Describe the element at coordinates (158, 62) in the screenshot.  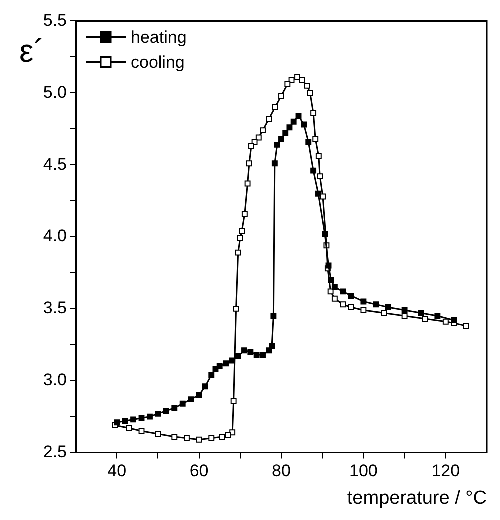
I see `legend-label: cooling` at that location.